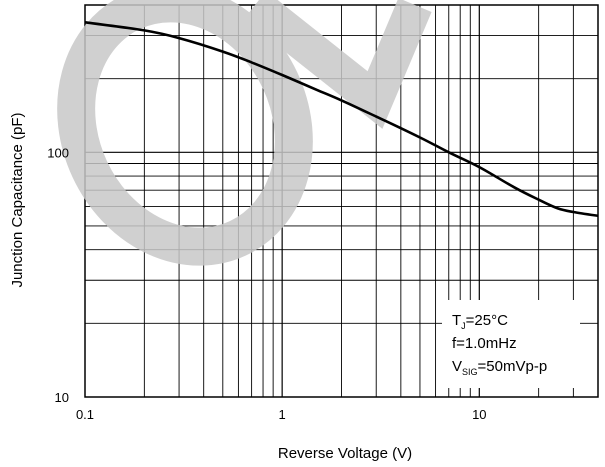  Describe the element at coordinates (17, 199) in the screenshot. I see `y-axis-label: Junction Capacitance (pF)` at that location.